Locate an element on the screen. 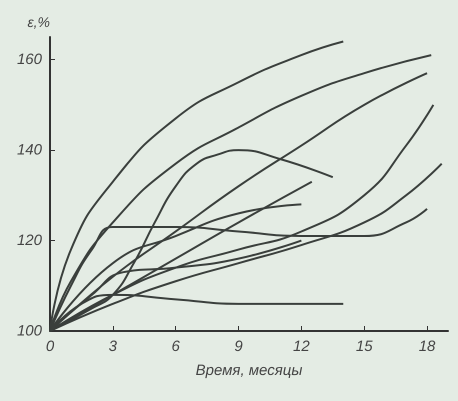 The width and height of the screenshot is (458, 401). y-tick-label: 140 is located at coordinates (29, 150).